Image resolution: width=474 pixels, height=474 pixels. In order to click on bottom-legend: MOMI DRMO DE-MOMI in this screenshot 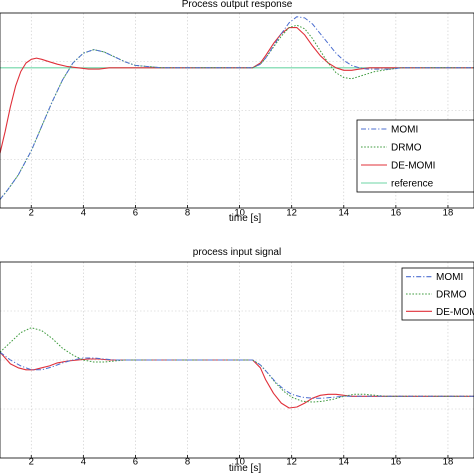, I will do `click(437, 294)`.